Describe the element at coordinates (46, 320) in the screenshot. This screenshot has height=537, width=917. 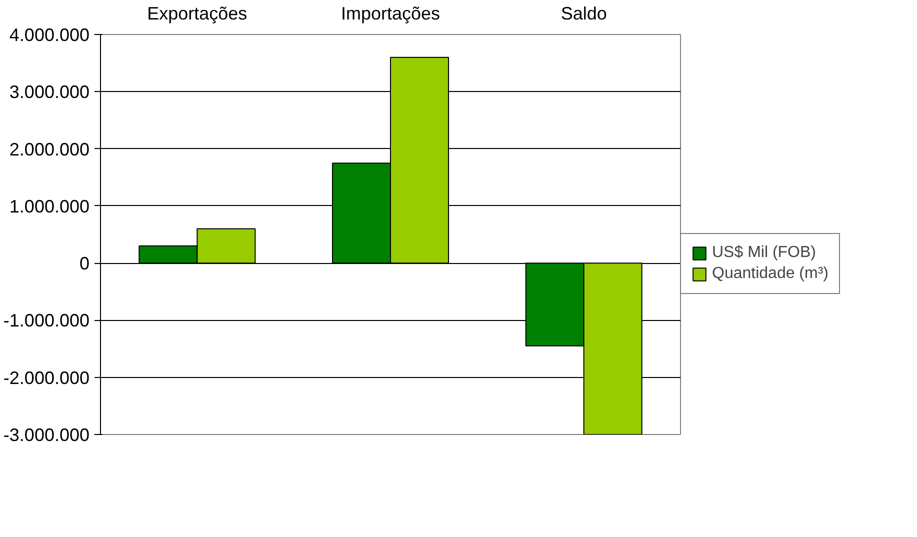
I see `y-tick-label: -1.000.000` at that location.